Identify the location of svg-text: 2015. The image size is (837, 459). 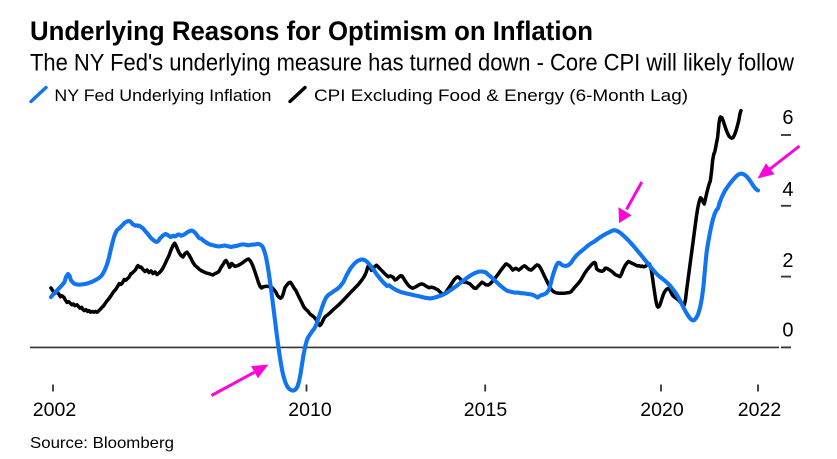
(486, 410).